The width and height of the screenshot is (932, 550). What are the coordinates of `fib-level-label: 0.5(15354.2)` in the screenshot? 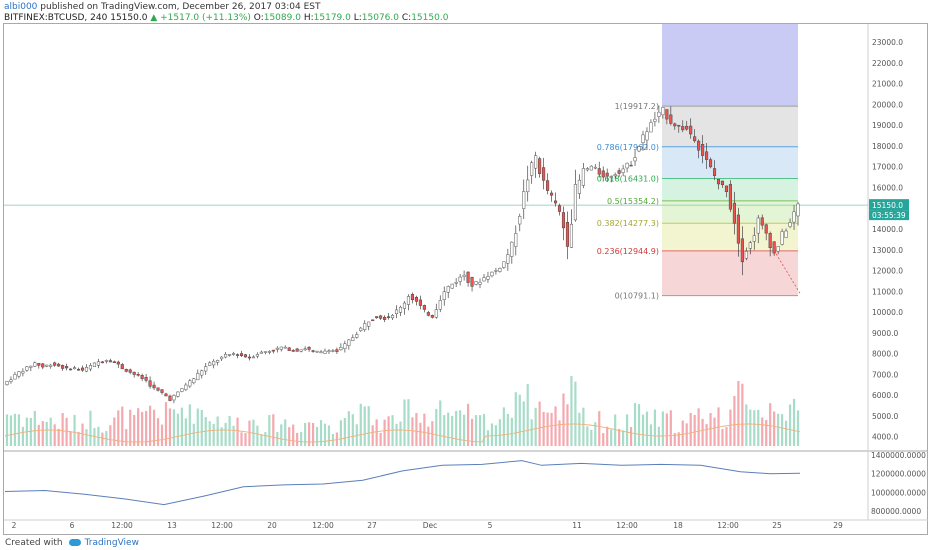 It's located at (633, 201).